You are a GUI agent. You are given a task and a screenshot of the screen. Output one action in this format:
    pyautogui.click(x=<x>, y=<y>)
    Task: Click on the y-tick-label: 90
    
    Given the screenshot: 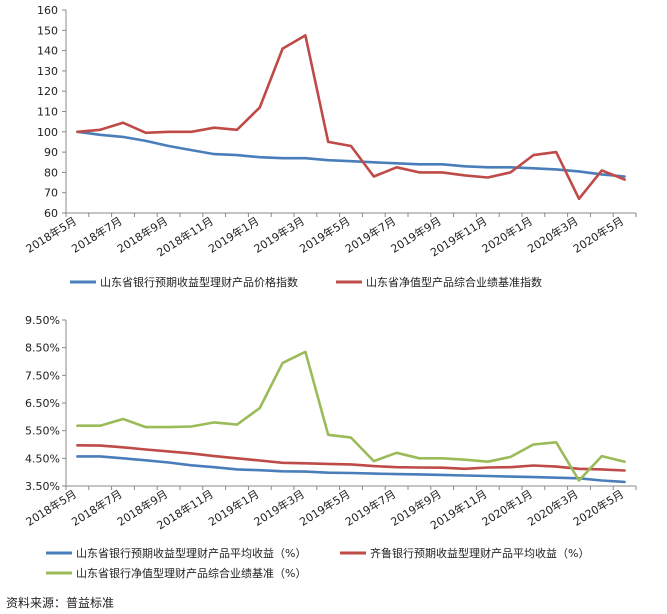 What is the action you would take?
    pyautogui.click(x=51, y=152)
    